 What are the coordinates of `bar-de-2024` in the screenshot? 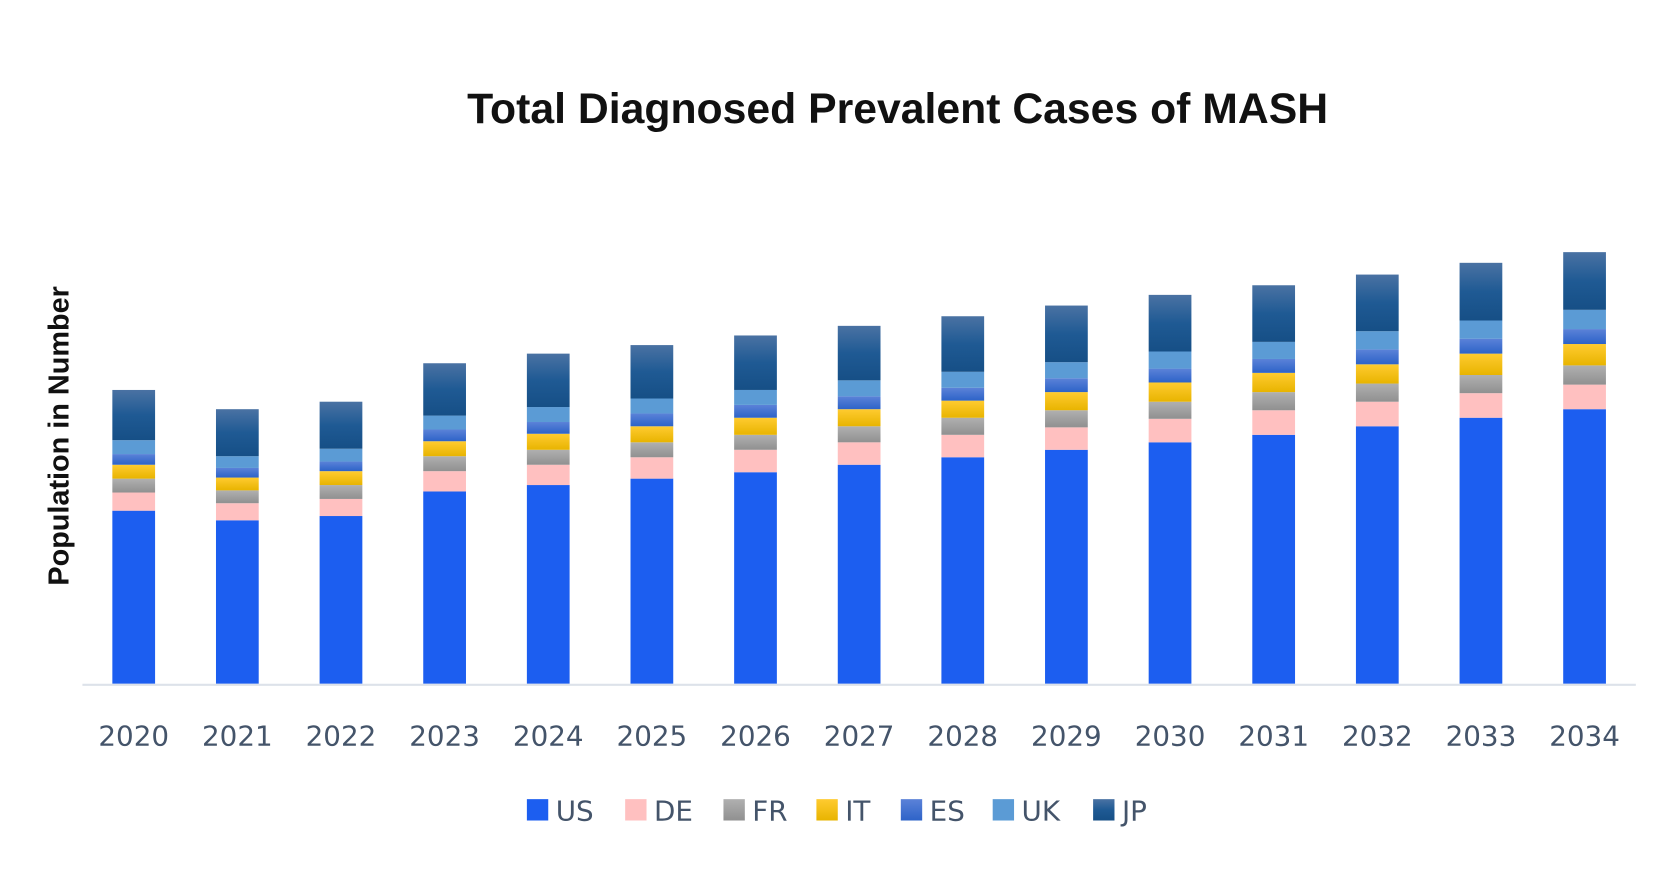 It's located at (548, 475).